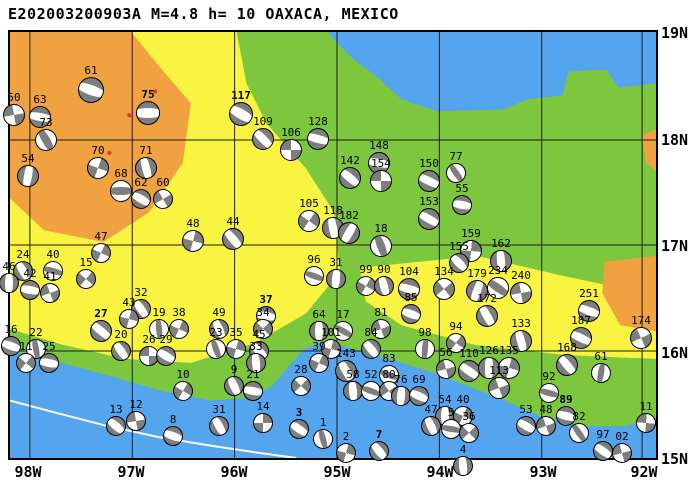 The height and width of the screenshot is (494, 695). Describe the element at coordinates (366, 269) in the screenshot. I see `focal-mechanism-label: 99` at that location.